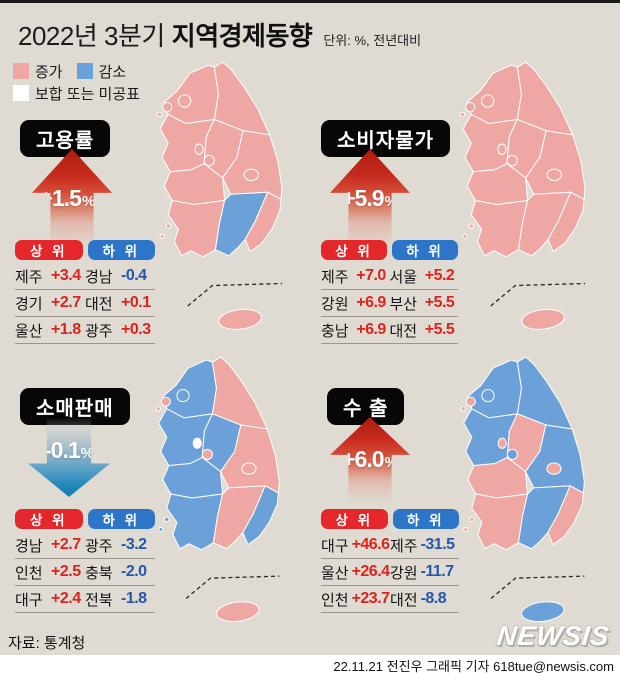 Image resolution: width=620 pixels, height=673 pixels. What do you see at coordinates (66, 329) in the screenshot?
I see `region-value: +1.8` at bounding box center [66, 329].